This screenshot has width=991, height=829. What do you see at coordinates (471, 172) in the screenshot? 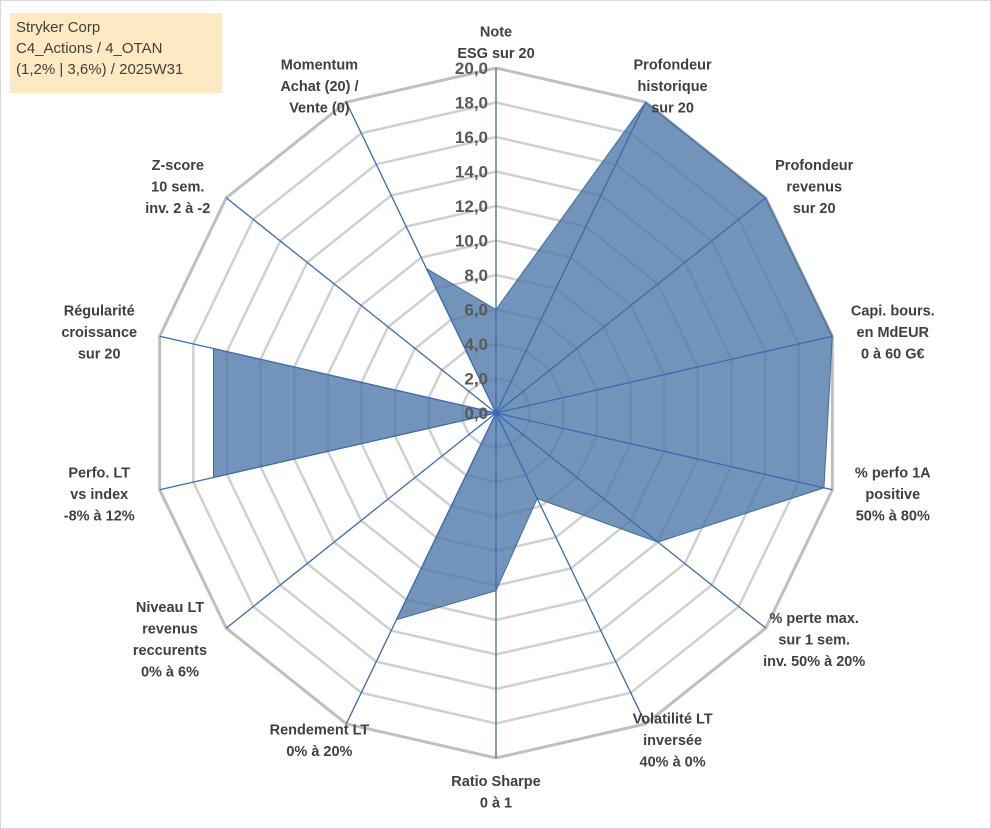
I see `tick-label: 14,0` at bounding box center [471, 172].